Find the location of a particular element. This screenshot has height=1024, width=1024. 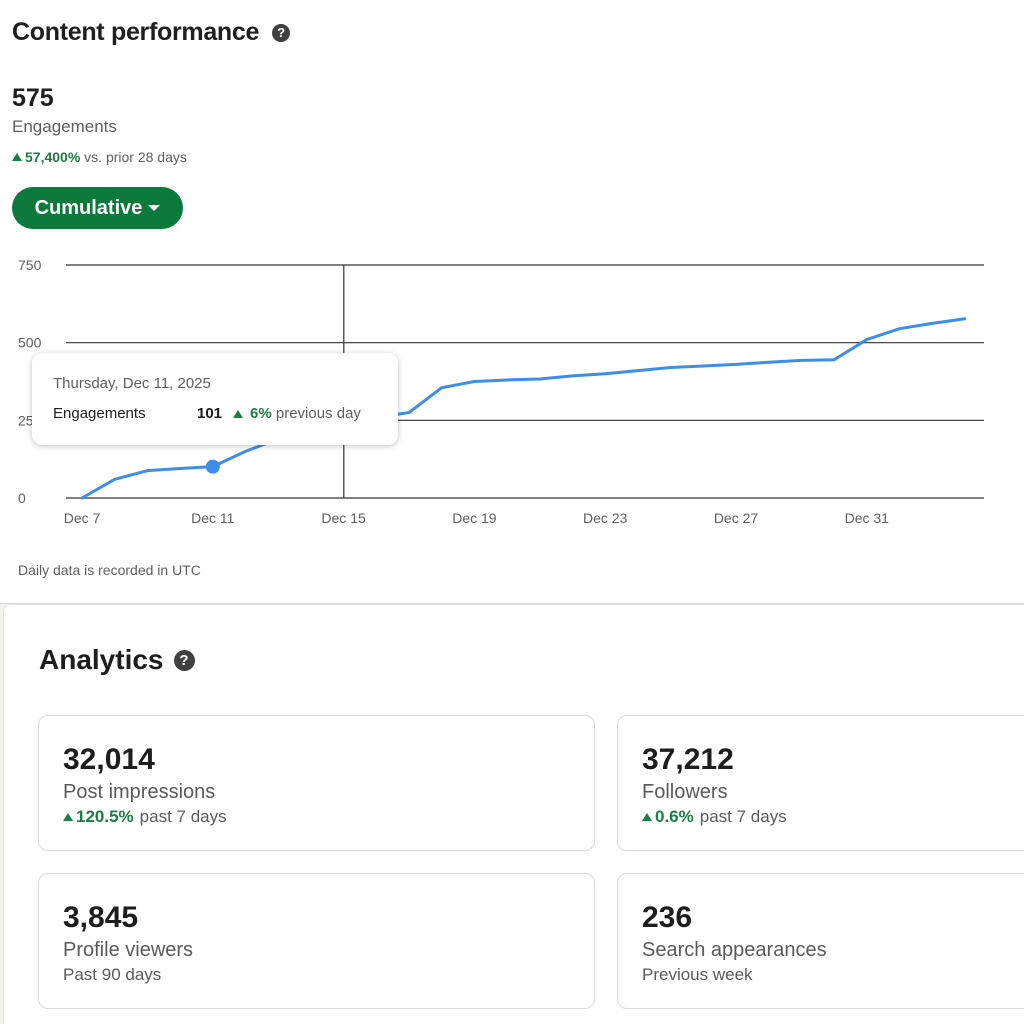

tooltip-label: Engagements is located at coordinates (99, 413).